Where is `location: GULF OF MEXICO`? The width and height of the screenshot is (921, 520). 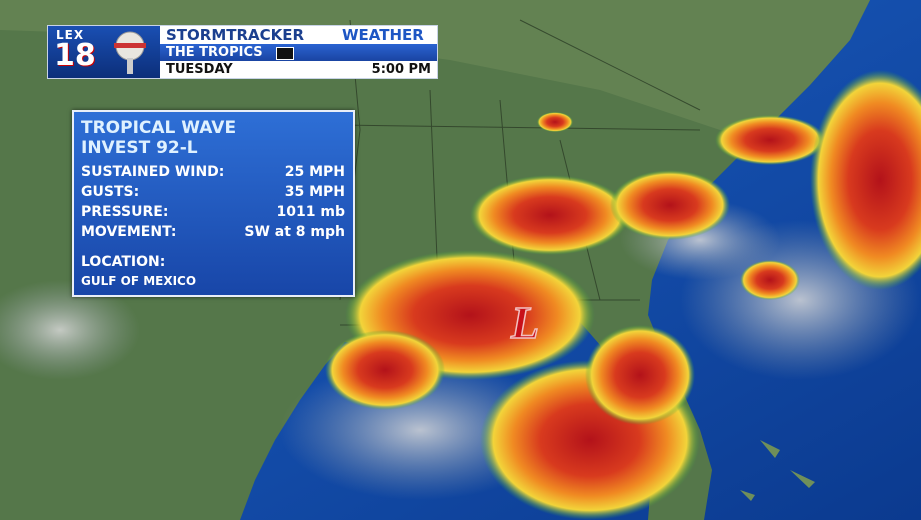
location: GULF OF MEXICO is located at coordinates (139, 281).